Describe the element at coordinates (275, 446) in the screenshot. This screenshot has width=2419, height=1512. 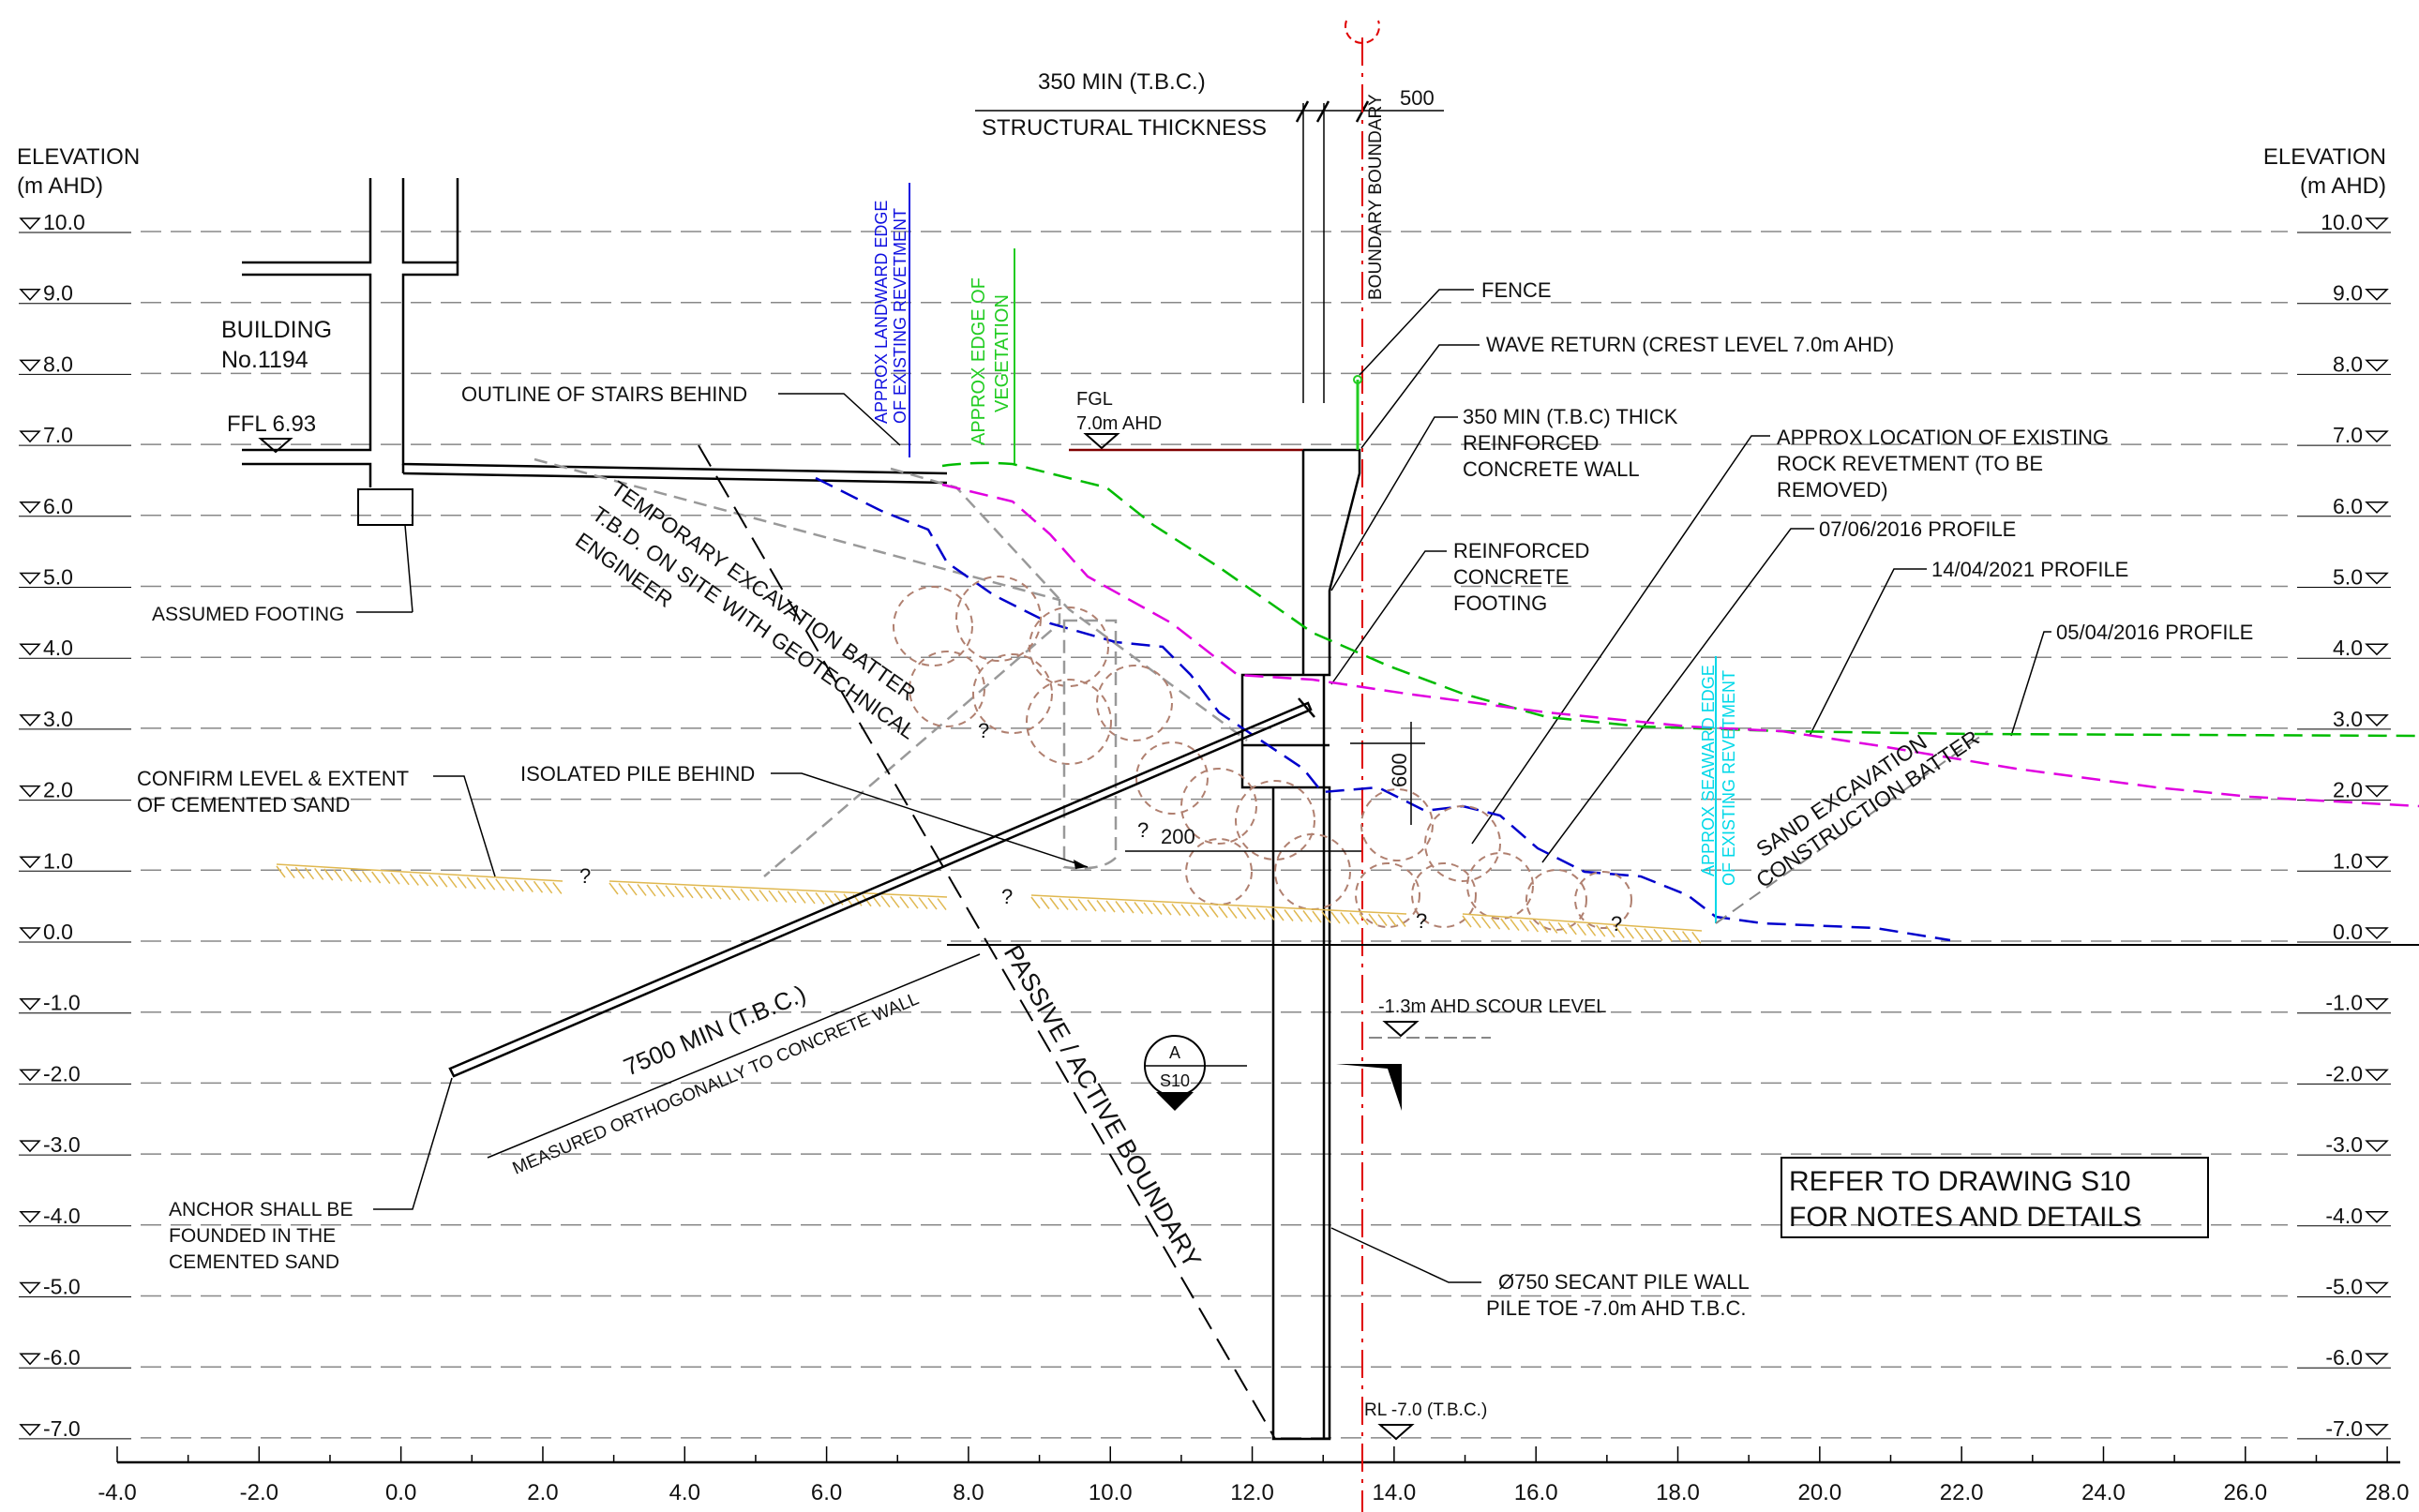
I see `ffl-level-icon` at that location.